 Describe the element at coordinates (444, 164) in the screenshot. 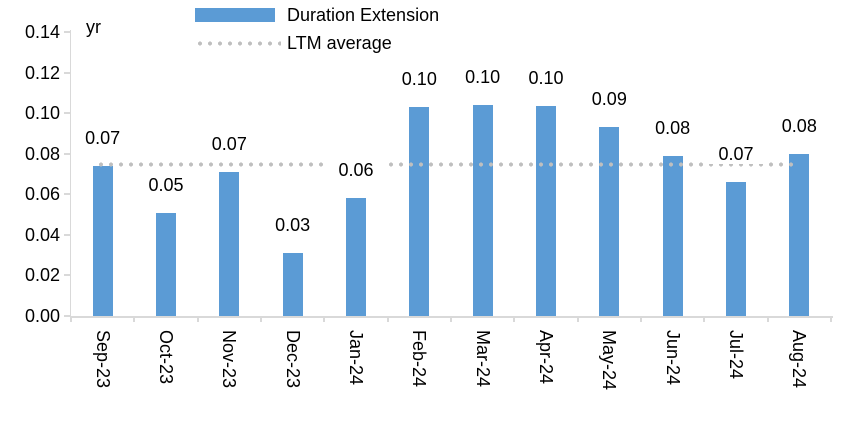

I see `ltm-average-line` at that location.